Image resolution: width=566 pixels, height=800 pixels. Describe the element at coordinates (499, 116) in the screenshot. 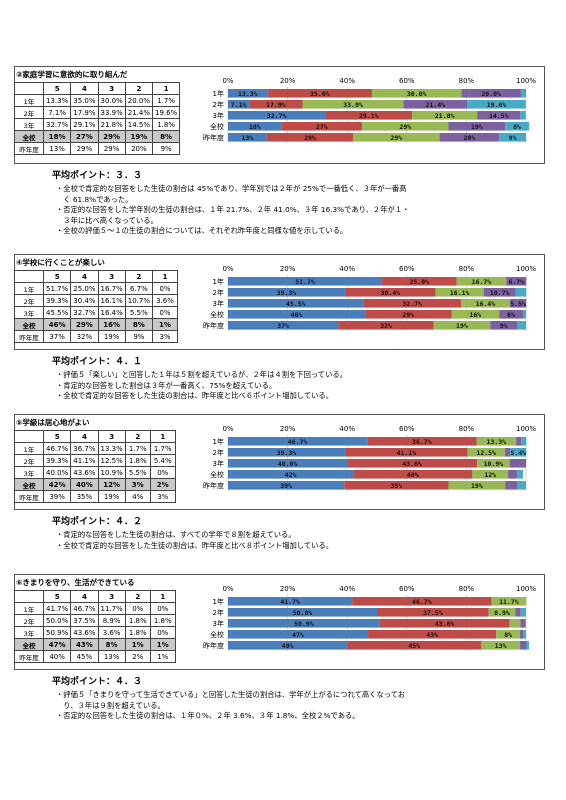

I see `data-label: 14.5%` at that location.